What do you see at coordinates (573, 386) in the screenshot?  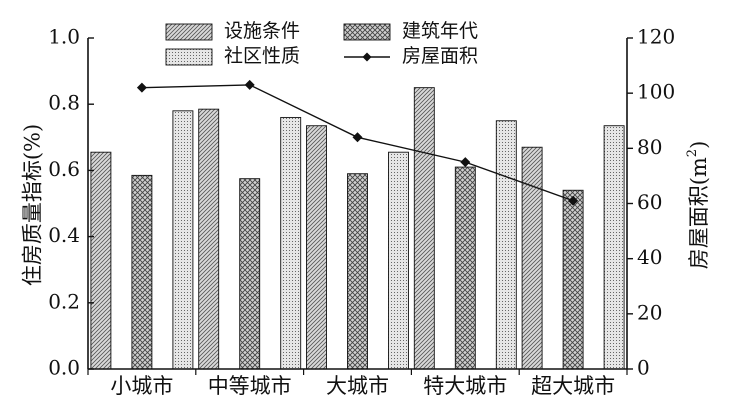 I see `category-label: 超大城市` at bounding box center [573, 386].